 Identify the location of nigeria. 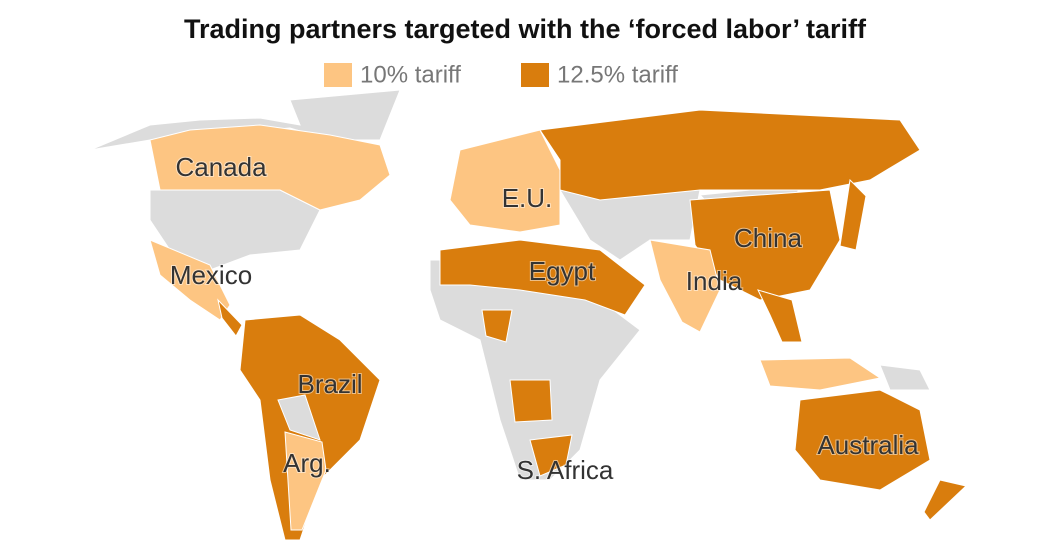
(497, 326).